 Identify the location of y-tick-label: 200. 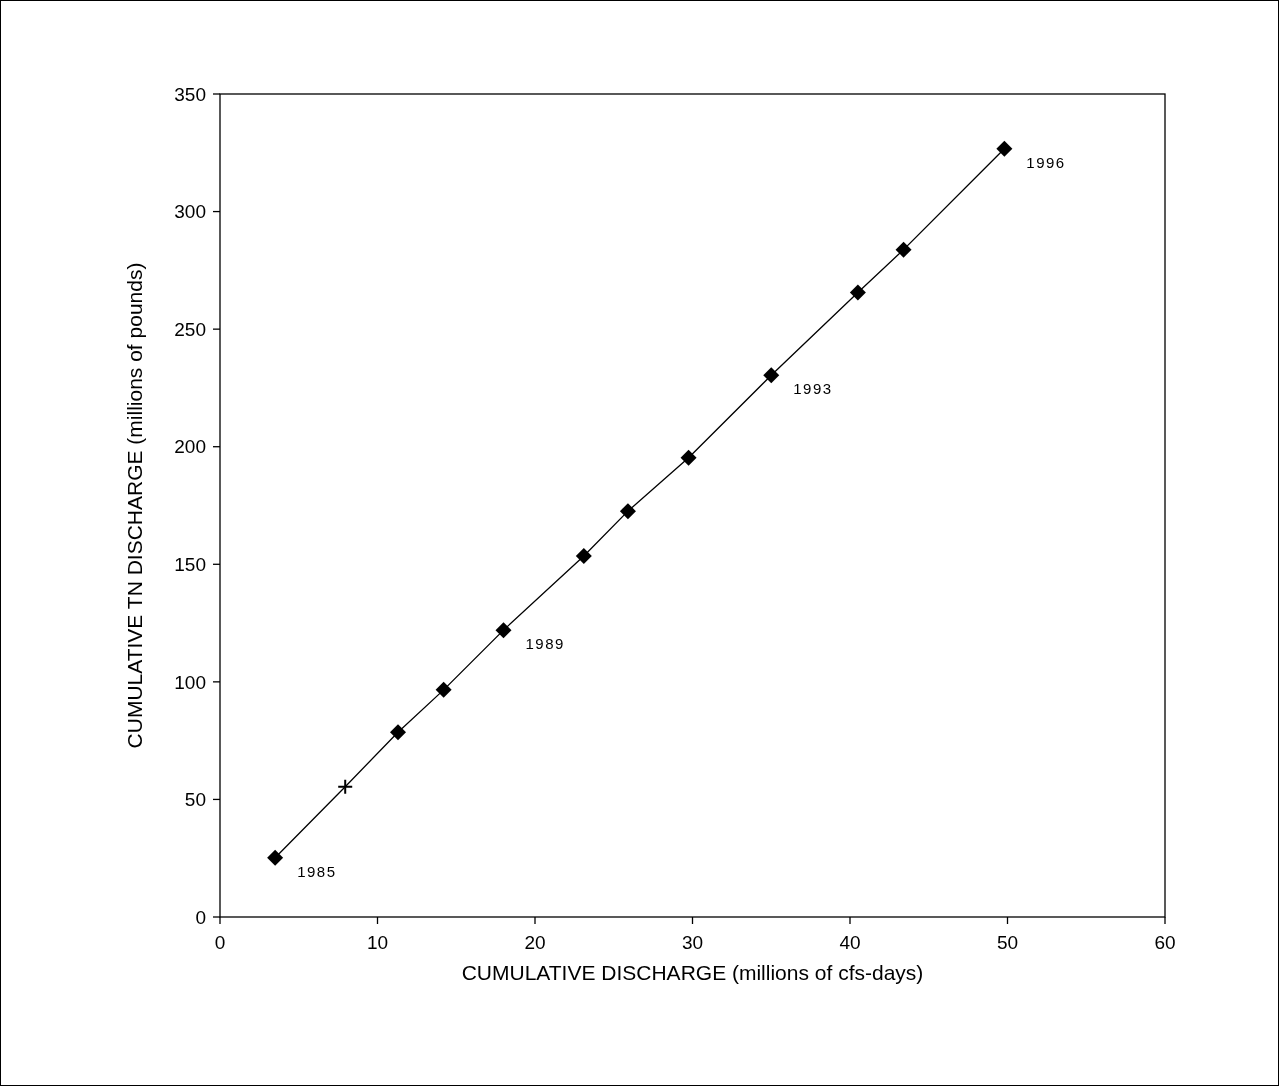
(190, 447).